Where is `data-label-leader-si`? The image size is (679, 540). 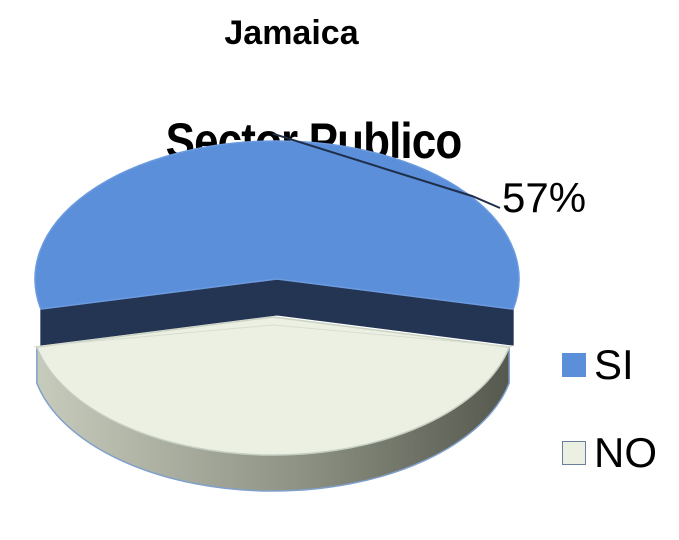 data-label-leader-si is located at coordinates (386, 170).